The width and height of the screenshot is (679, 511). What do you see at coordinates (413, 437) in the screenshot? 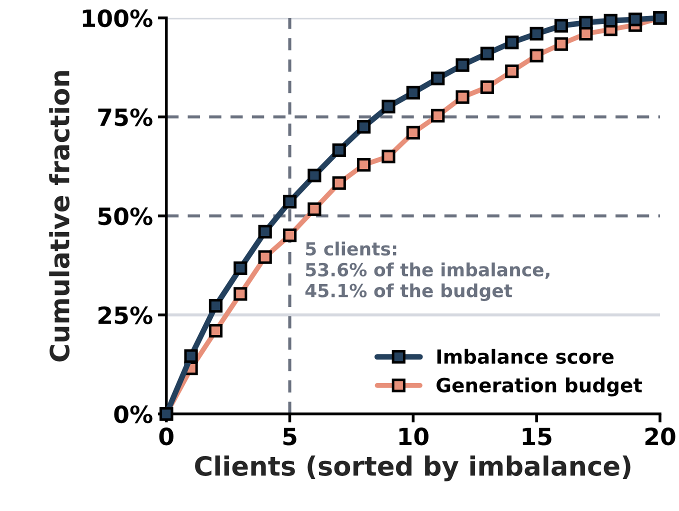
I see `x-tick-label: 10` at bounding box center [413, 437].